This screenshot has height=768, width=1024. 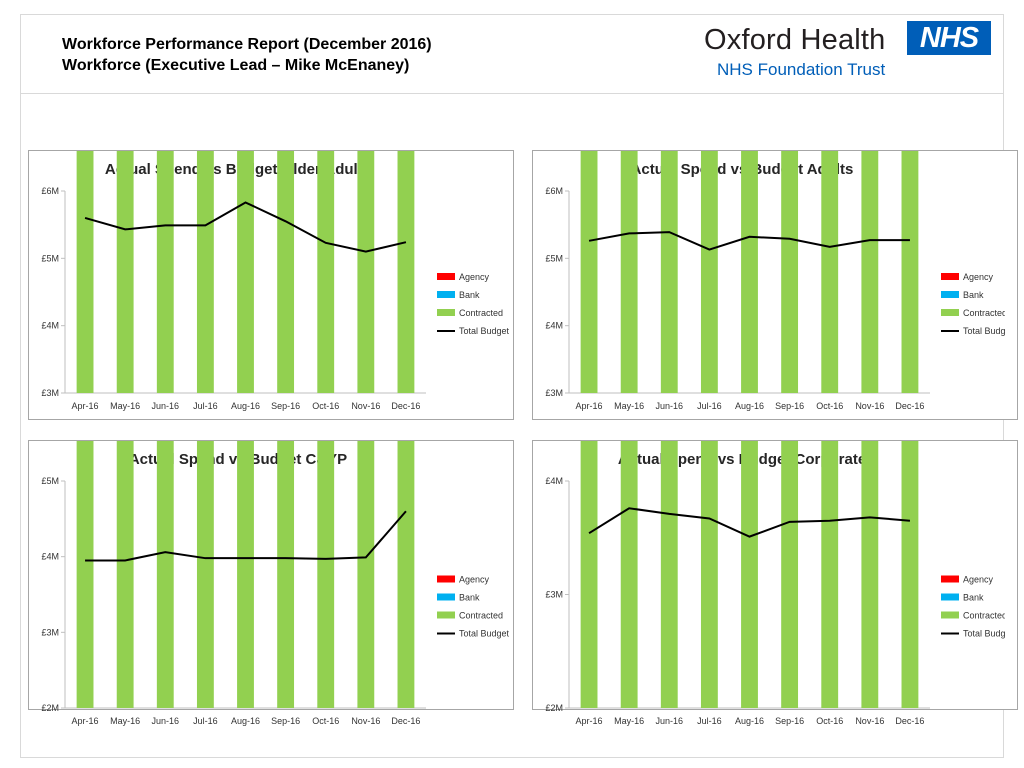 I want to click on logo-subtitle: NHS Foundation Trust, so click(x=801, y=69).